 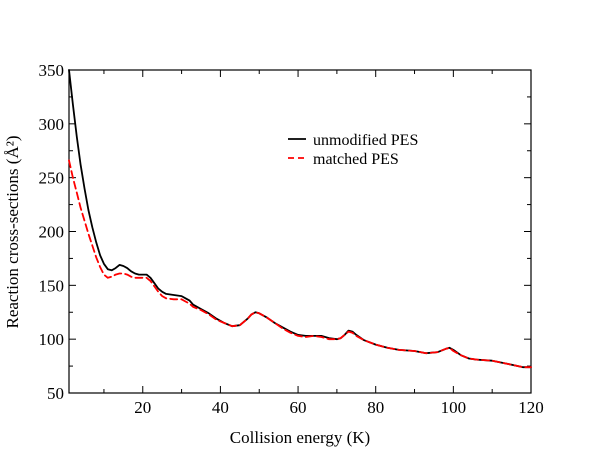 What do you see at coordinates (375, 407) in the screenshot?
I see `x-tick-label: 80` at bounding box center [375, 407].